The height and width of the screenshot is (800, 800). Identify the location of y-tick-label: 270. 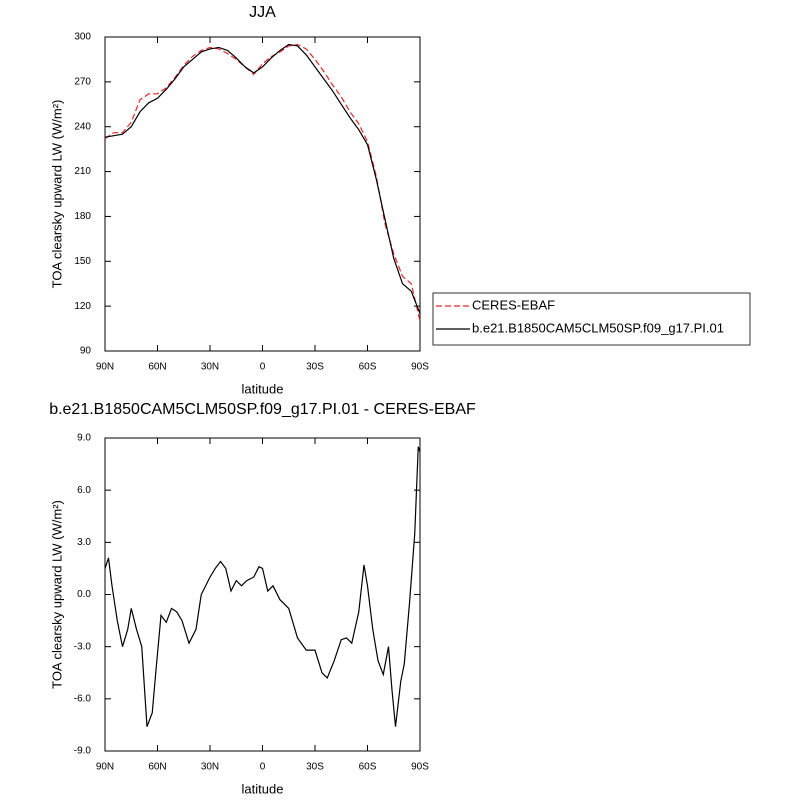
(82, 81).